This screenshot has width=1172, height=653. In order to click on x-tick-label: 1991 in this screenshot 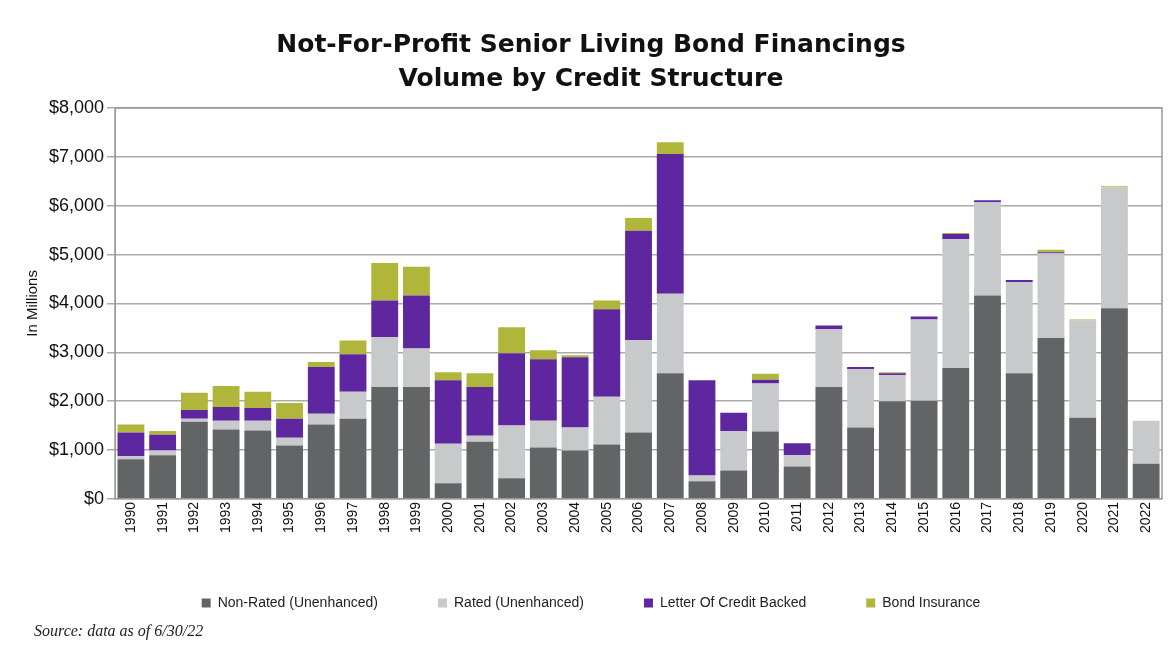, I will do `click(161, 517)`.